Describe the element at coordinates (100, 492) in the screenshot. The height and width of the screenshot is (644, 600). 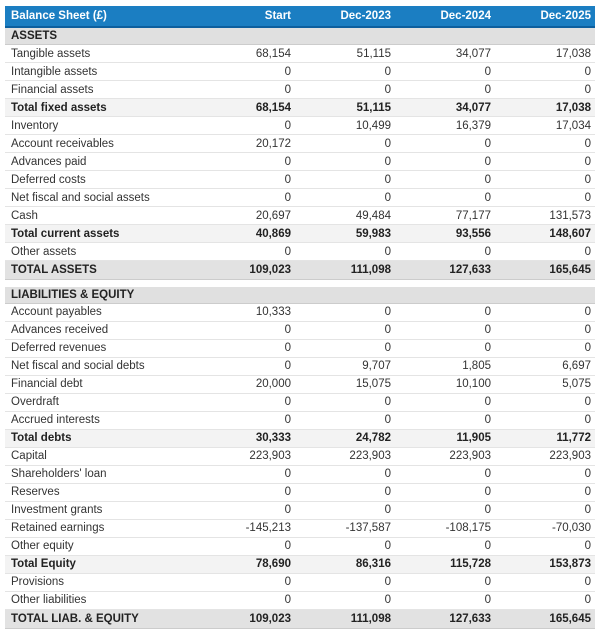
I see `row-label: Reserves` at that location.